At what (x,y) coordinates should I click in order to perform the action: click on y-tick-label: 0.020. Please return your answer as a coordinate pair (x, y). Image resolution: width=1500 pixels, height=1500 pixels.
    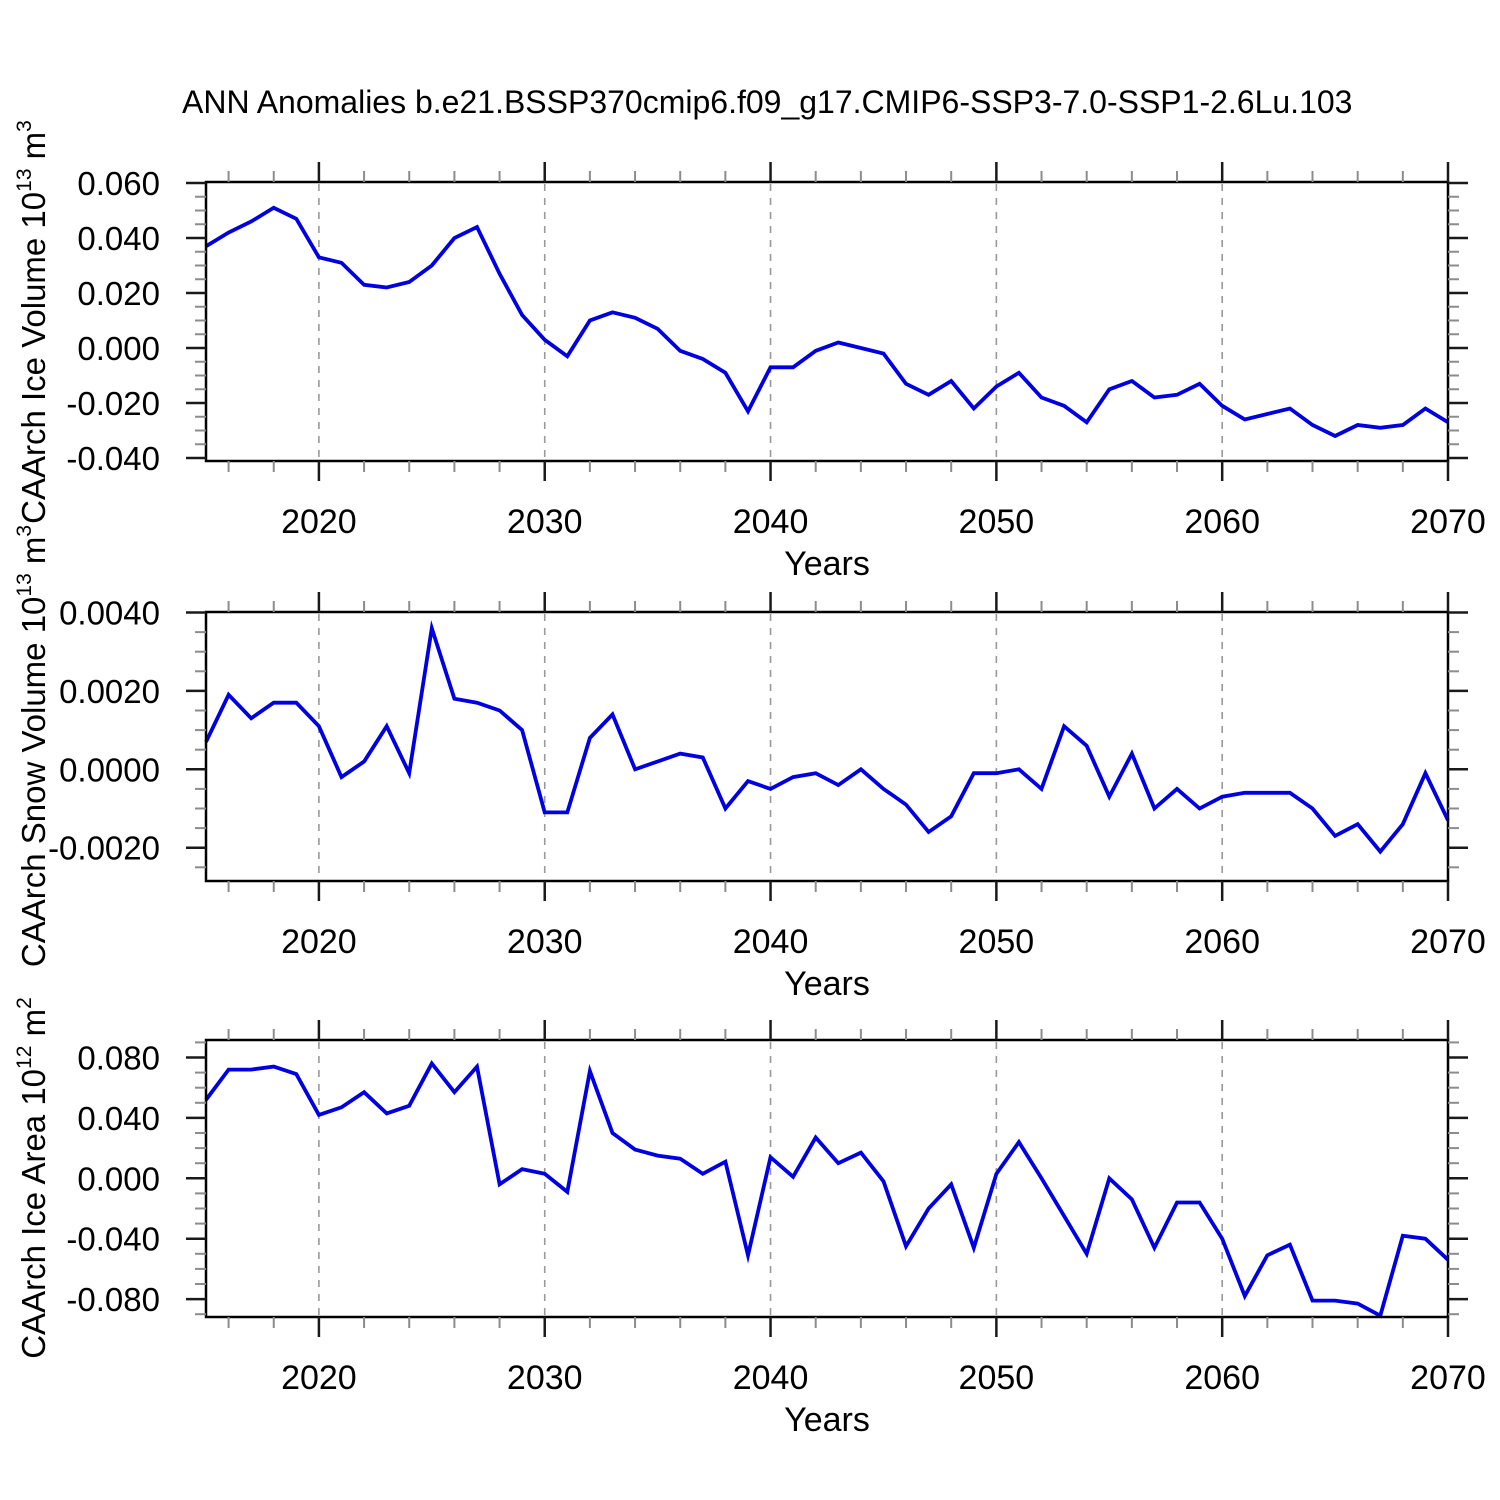
    Looking at the image, I should click on (118, 293).